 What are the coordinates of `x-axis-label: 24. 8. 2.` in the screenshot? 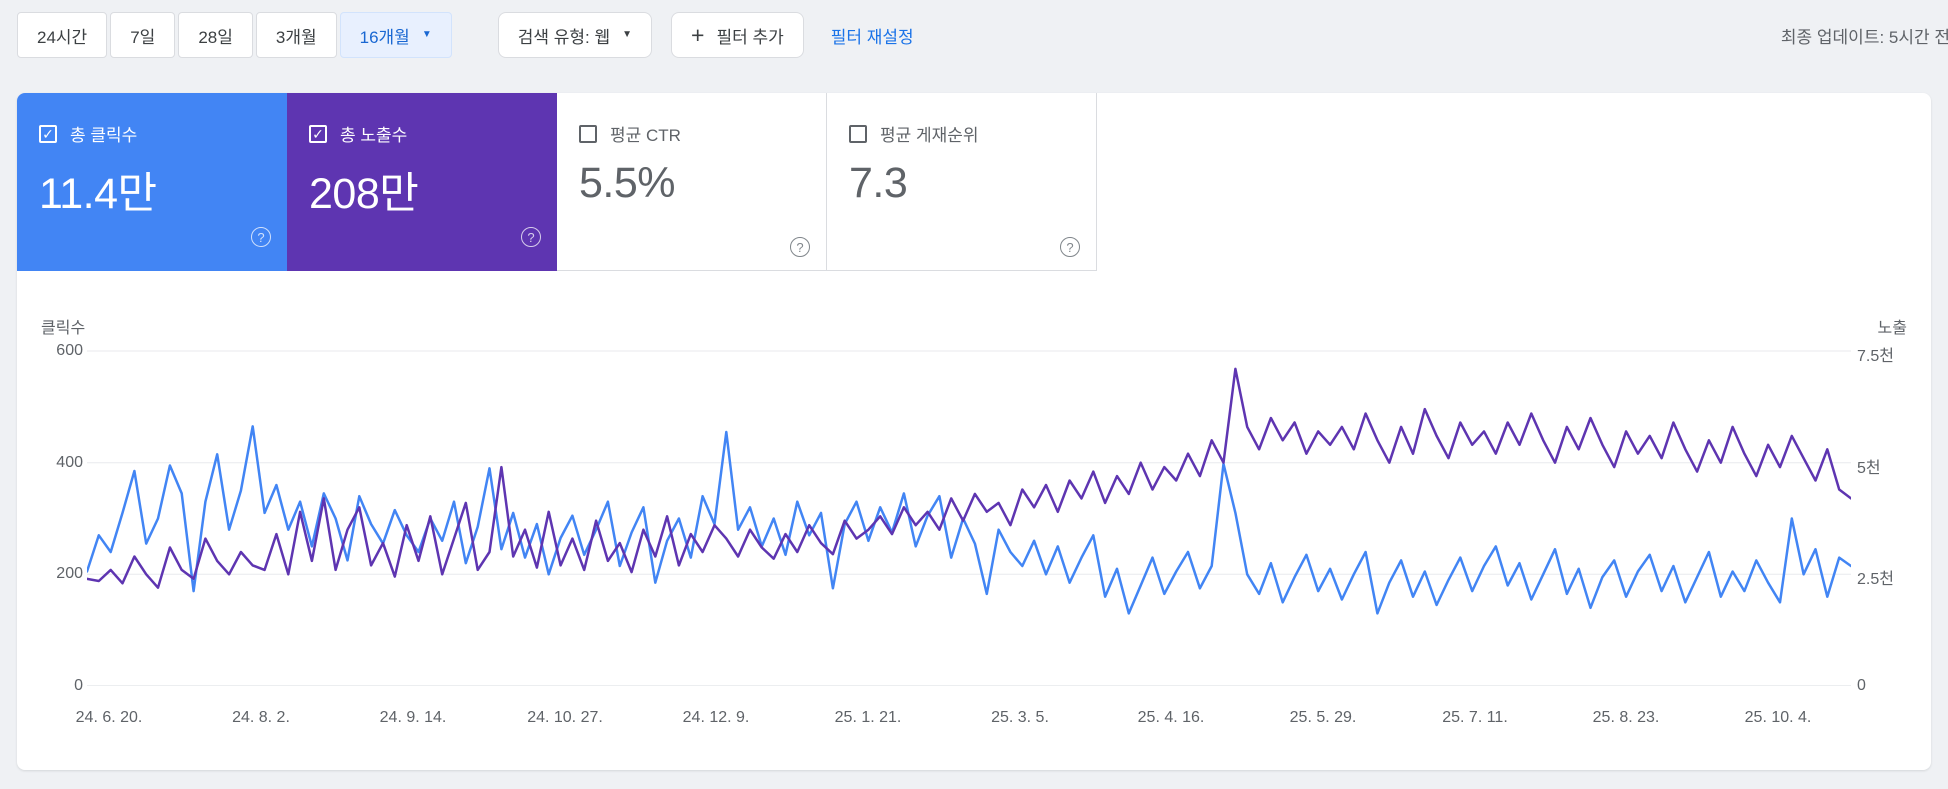 It's located at (261, 717).